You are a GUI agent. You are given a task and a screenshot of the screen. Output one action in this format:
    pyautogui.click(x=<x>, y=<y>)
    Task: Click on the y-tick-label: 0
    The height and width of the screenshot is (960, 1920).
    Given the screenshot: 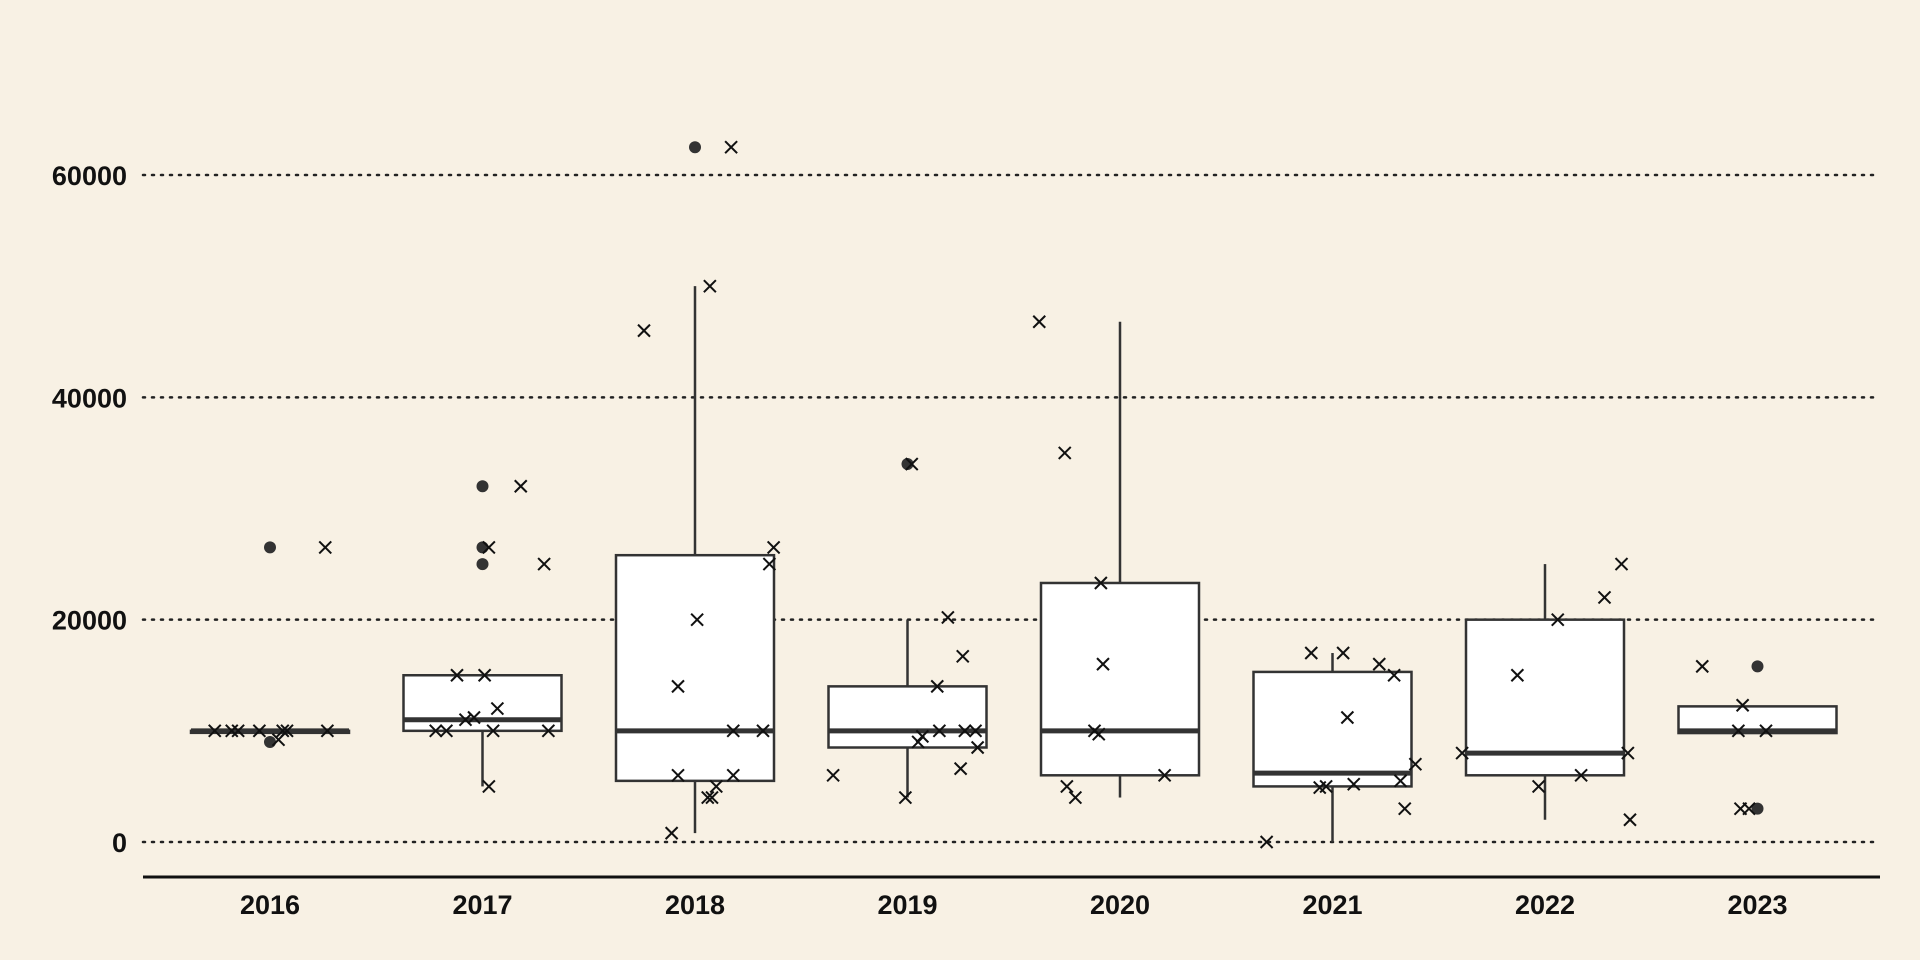 What is the action you would take?
    pyautogui.click(x=119, y=843)
    